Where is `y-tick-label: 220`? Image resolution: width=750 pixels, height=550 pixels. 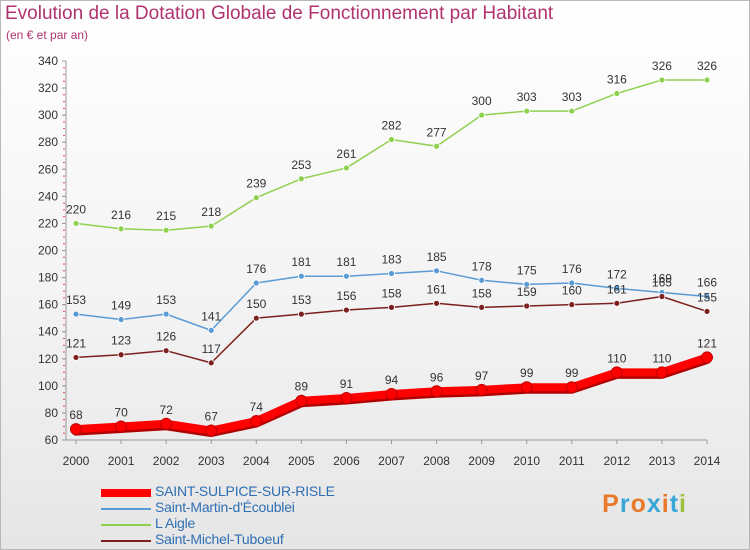 y-tick-label: 220 is located at coordinates (48, 223).